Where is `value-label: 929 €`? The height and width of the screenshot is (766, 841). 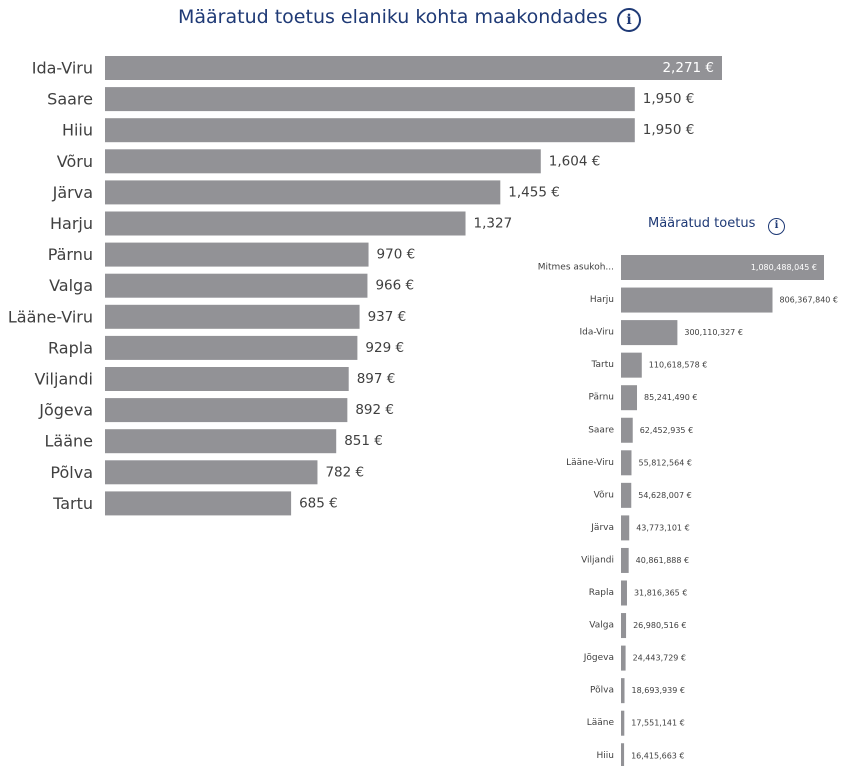
value-label: 929 € is located at coordinates (384, 348).